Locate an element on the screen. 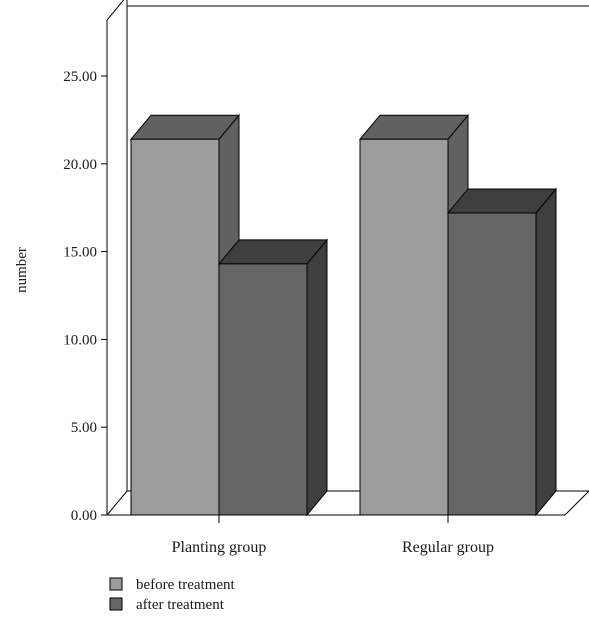 This screenshot has height=622, width=589. legend: before treatment after treatment is located at coordinates (172, 595).